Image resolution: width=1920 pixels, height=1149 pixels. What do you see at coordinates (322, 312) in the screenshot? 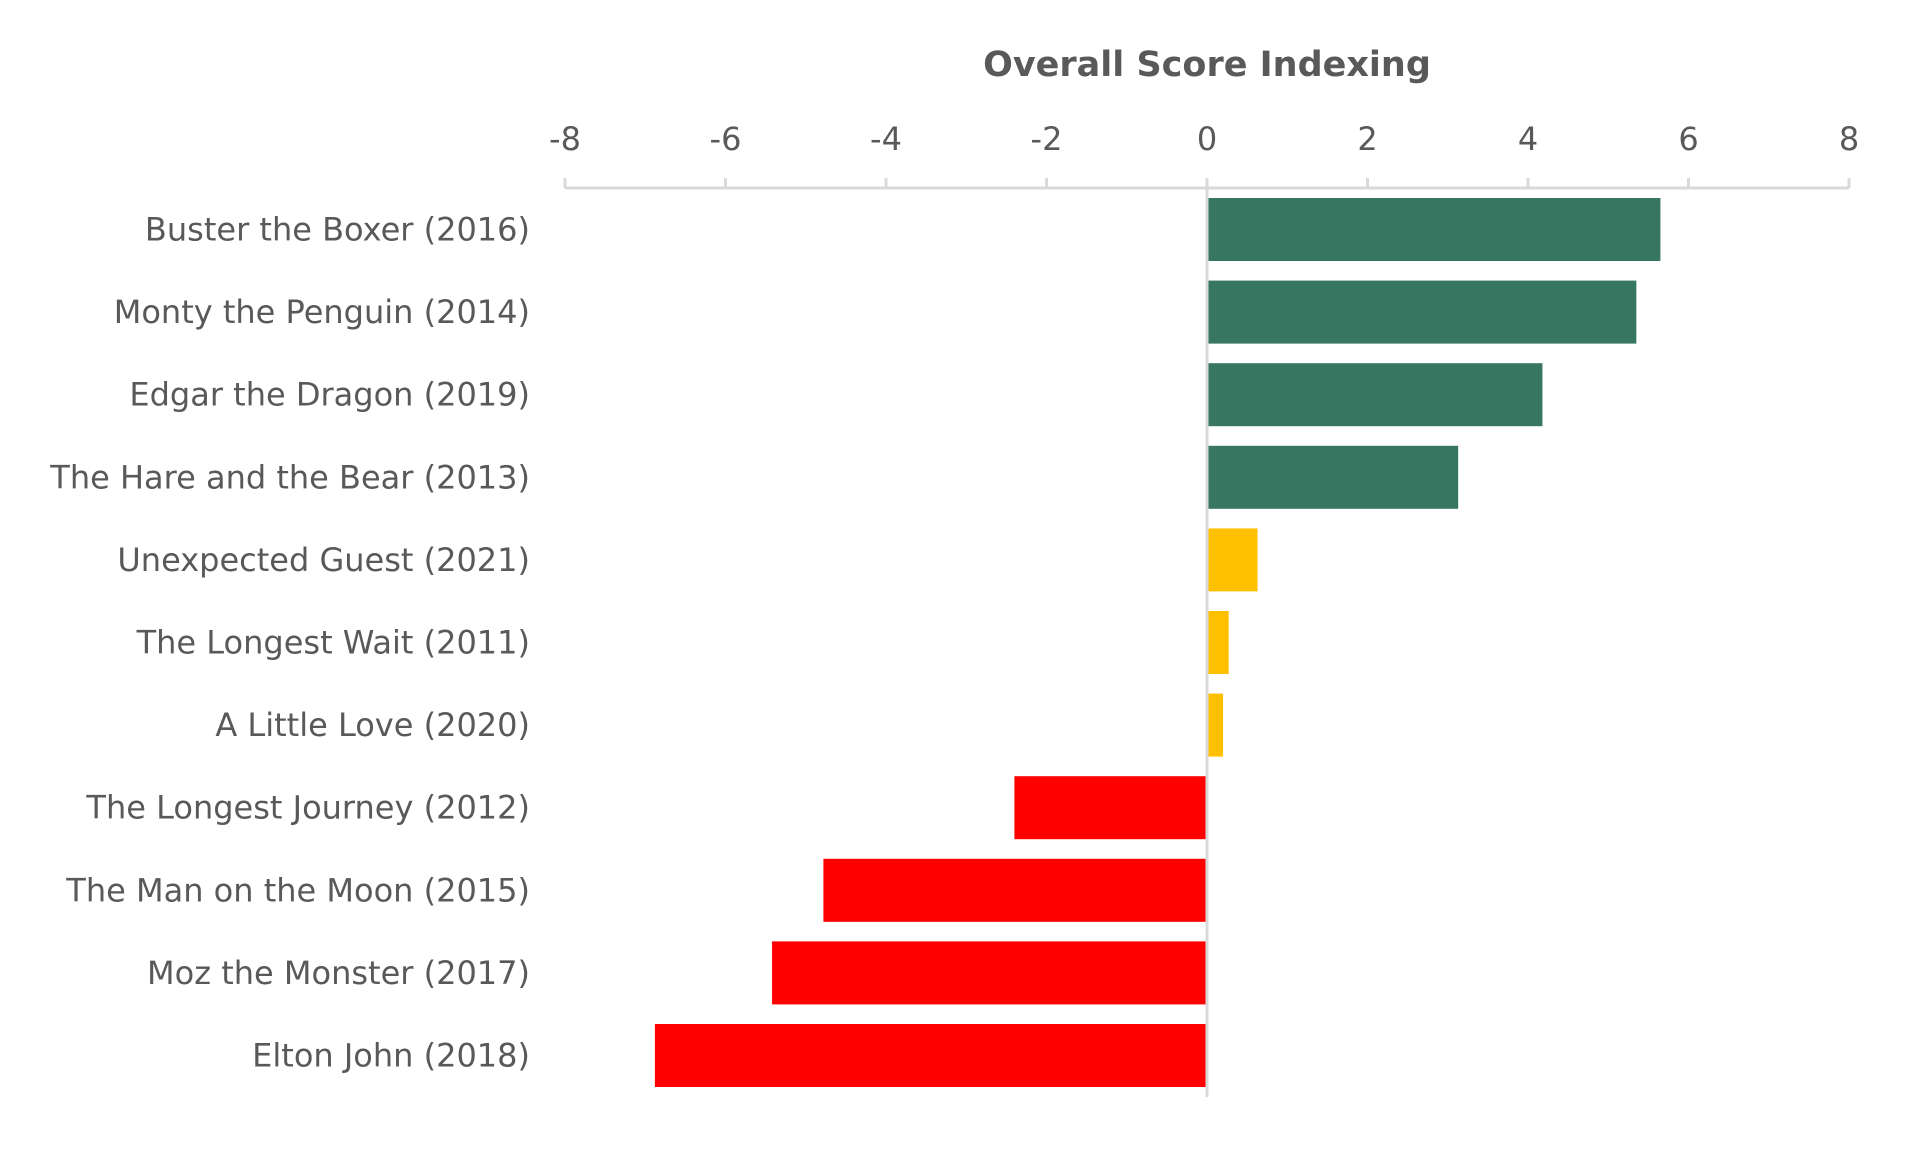
I see `category-label: Monty the Penguin (2014)` at bounding box center [322, 312].